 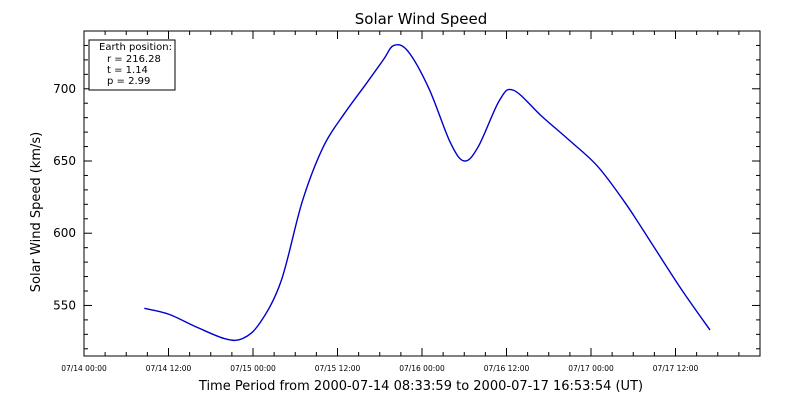 I want to click on y-tick-label-700: 700, so click(x=64, y=89).